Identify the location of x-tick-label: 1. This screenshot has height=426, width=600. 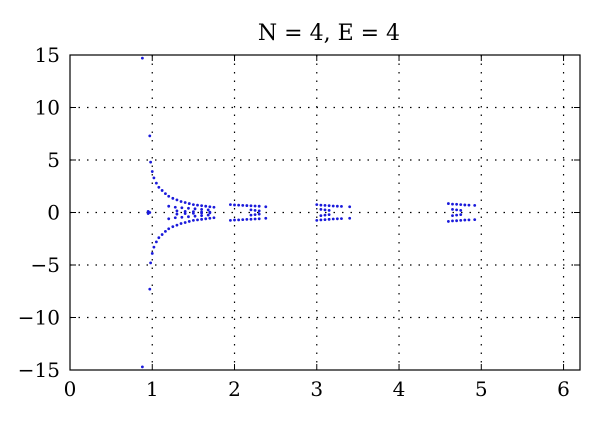
(152, 389).